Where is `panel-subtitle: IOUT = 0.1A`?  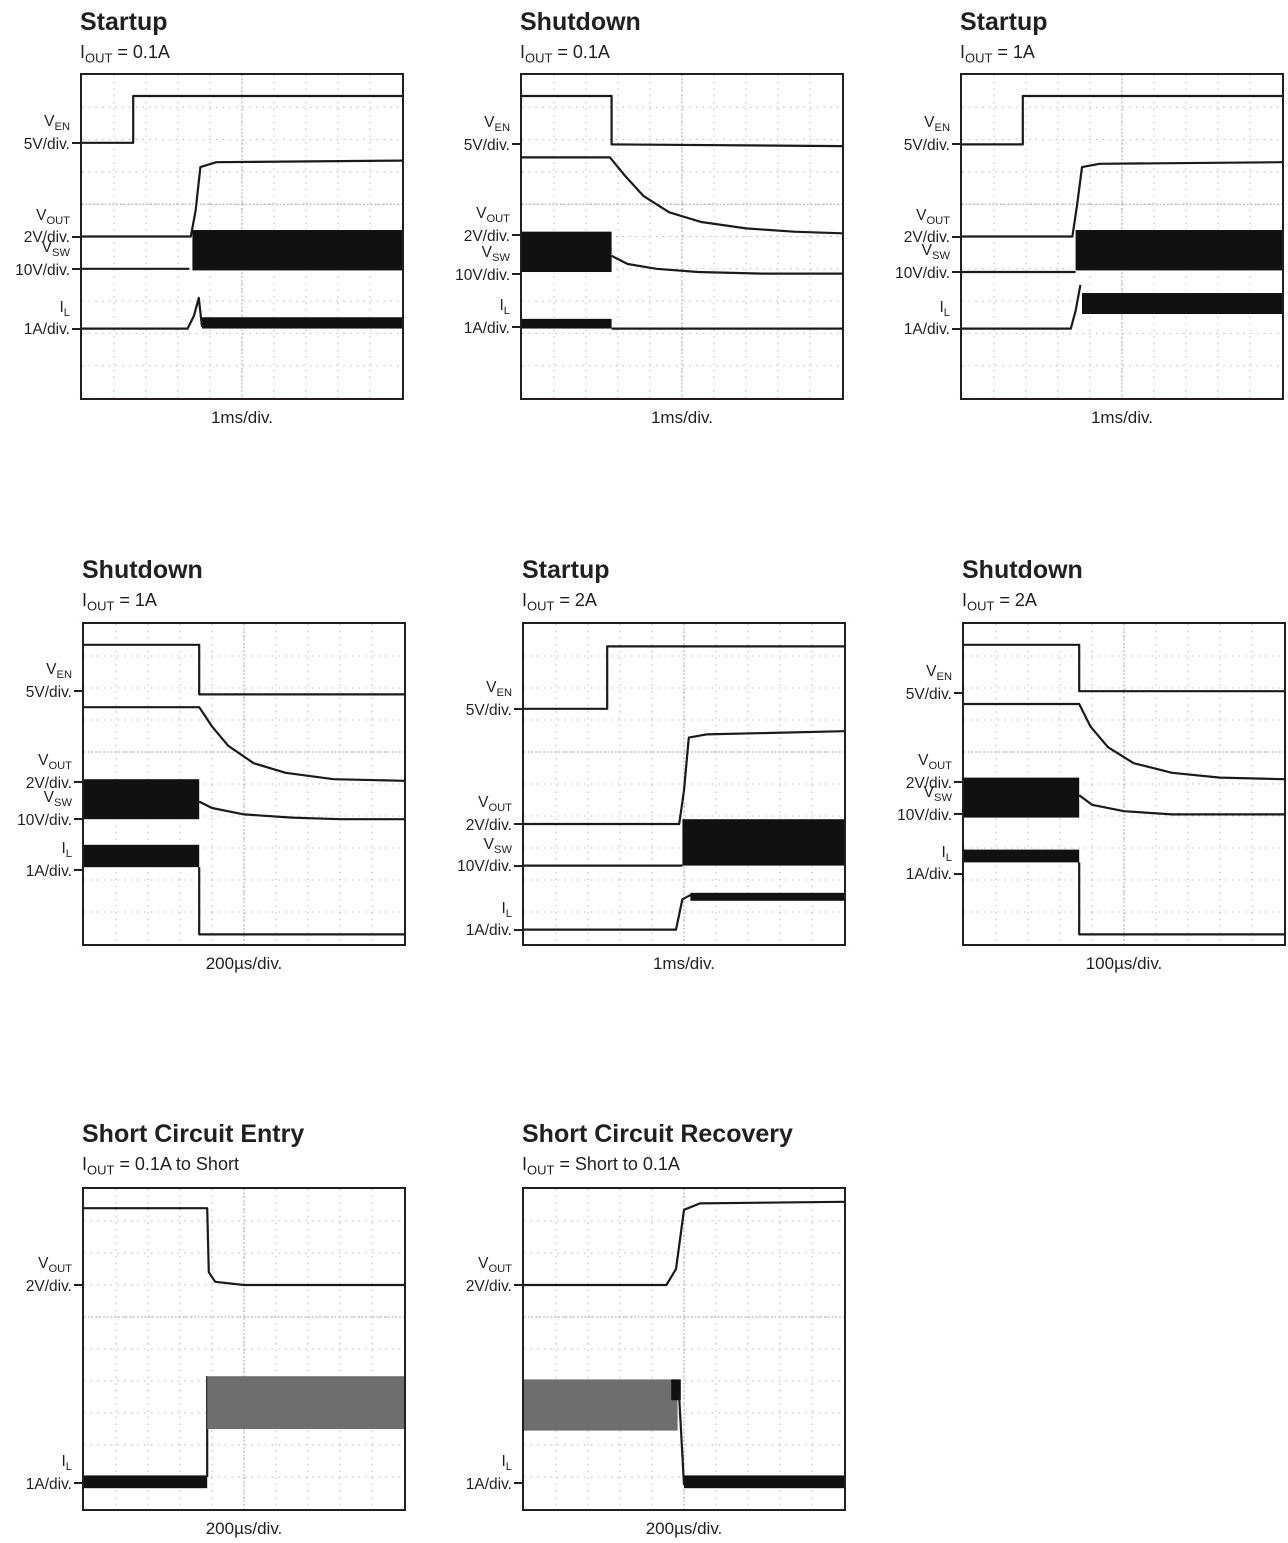 panel-subtitle: IOUT = 0.1A is located at coordinates (565, 54).